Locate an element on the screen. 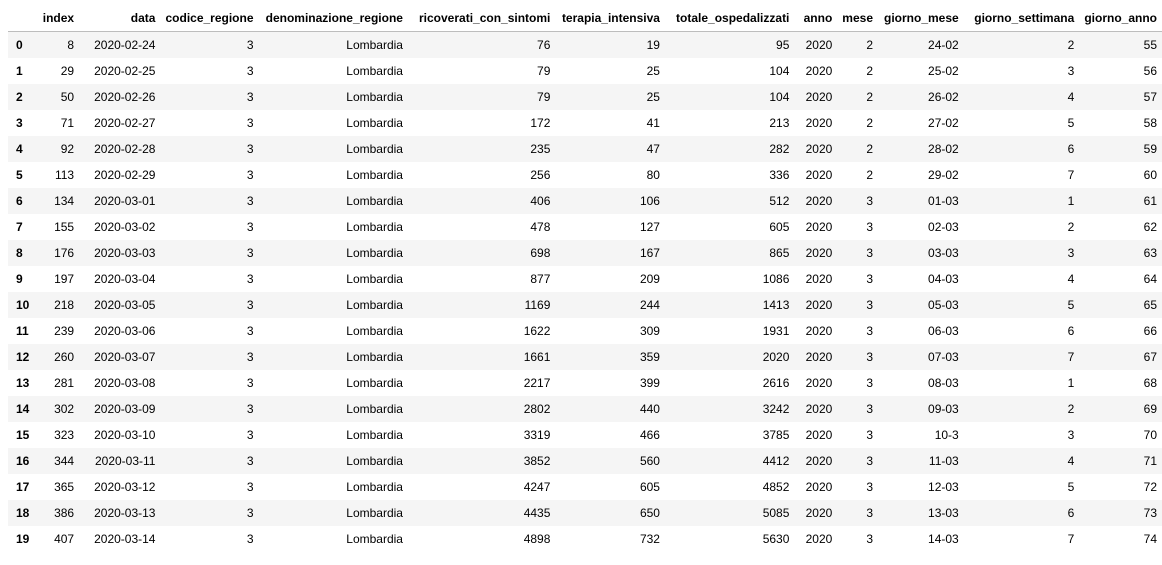 This screenshot has height=565, width=1162. table-cell: 2020-03-01 is located at coordinates (125, 201).